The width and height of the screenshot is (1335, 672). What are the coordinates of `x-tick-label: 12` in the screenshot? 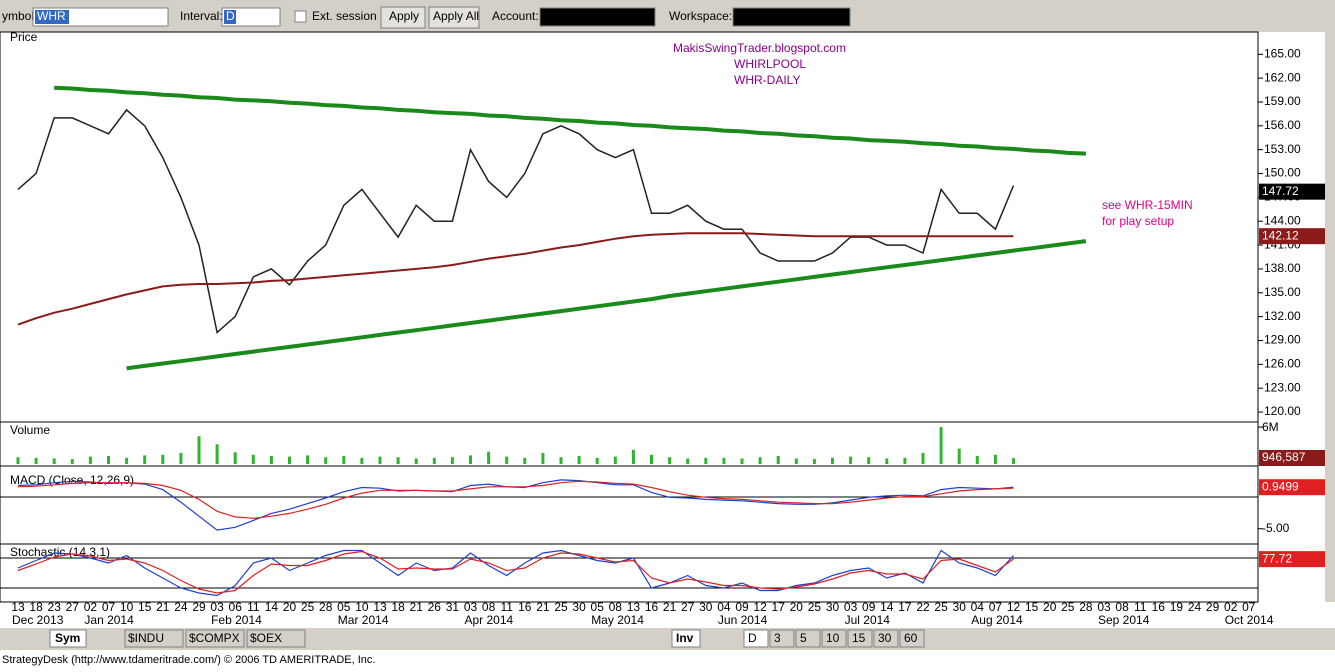 It's located at (760, 607).